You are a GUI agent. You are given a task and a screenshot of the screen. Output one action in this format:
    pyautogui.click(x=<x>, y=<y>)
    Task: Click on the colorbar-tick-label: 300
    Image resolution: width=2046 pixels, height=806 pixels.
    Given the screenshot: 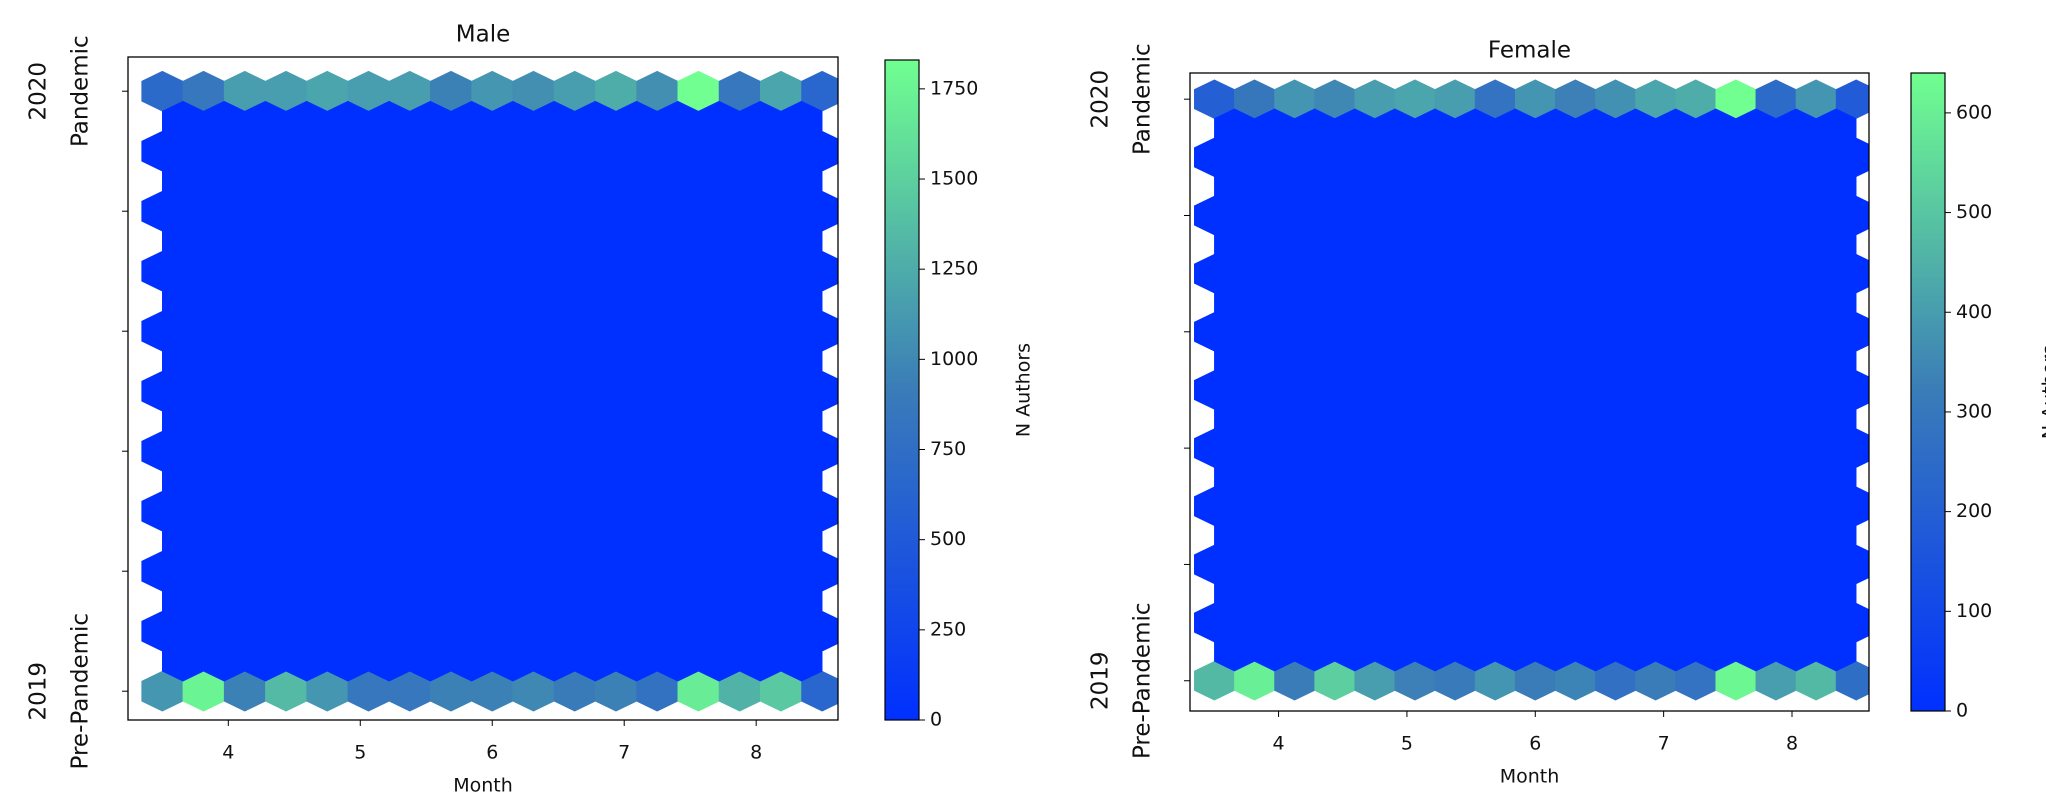 What is the action you would take?
    pyautogui.click(x=1974, y=411)
    